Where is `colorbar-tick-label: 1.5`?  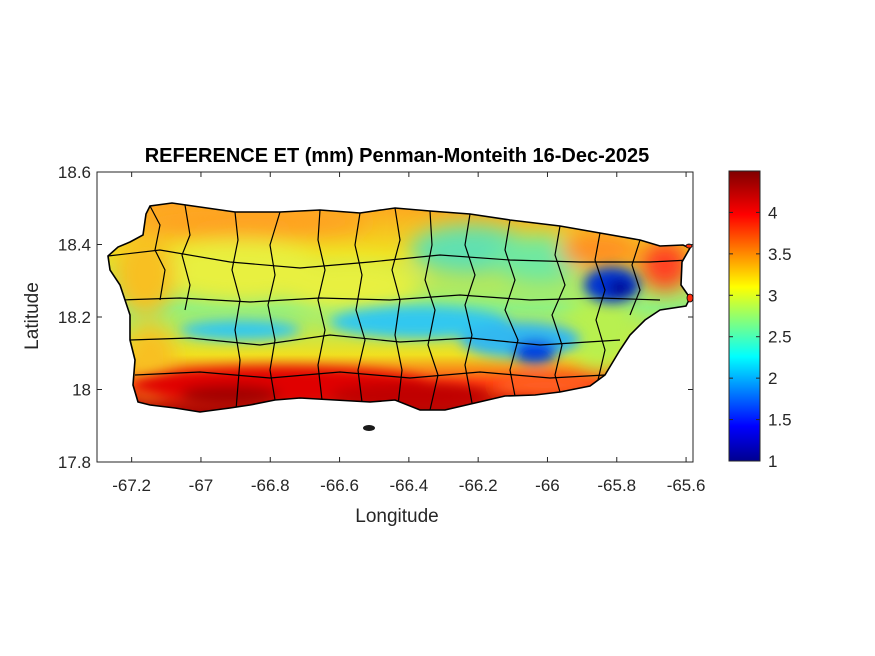 colorbar-tick-label: 1.5 is located at coordinates (780, 420).